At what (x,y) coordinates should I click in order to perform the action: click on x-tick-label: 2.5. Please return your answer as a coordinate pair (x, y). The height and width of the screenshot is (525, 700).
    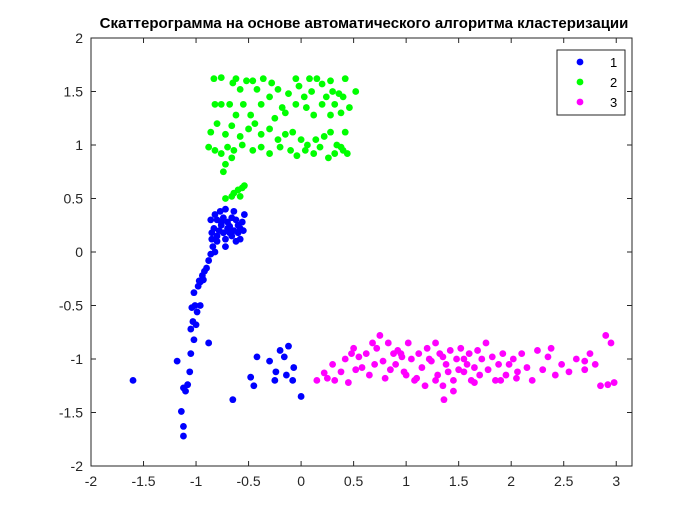
    Looking at the image, I should click on (564, 481).